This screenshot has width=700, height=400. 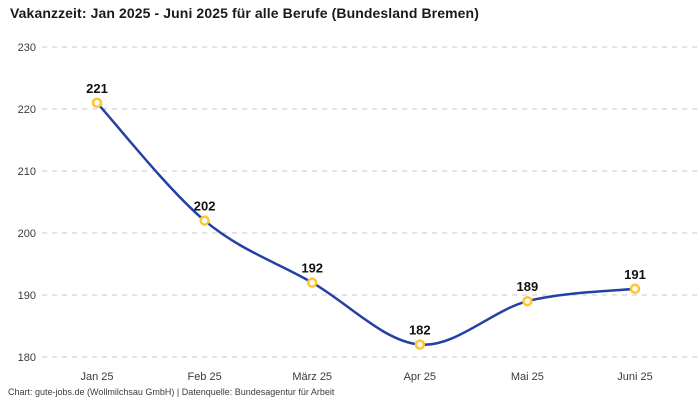 I want to click on y-axis-tick-label: 210, so click(x=27, y=172).